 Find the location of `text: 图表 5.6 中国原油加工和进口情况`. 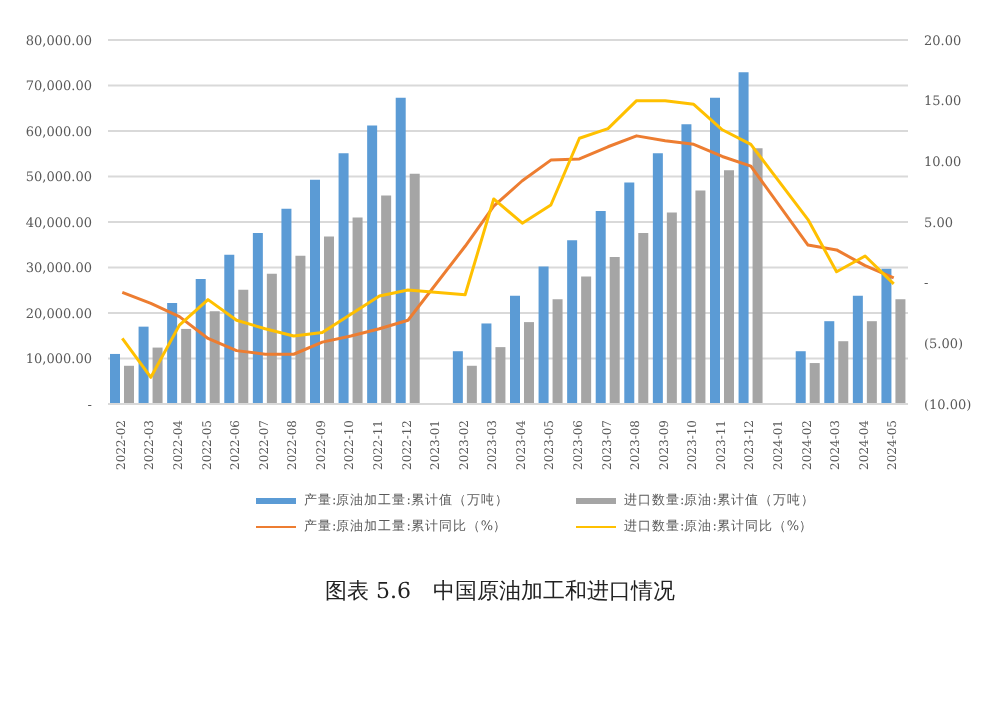

text: 图表 5.6 中国原油加工和进口情况 is located at coordinates (500, 591).